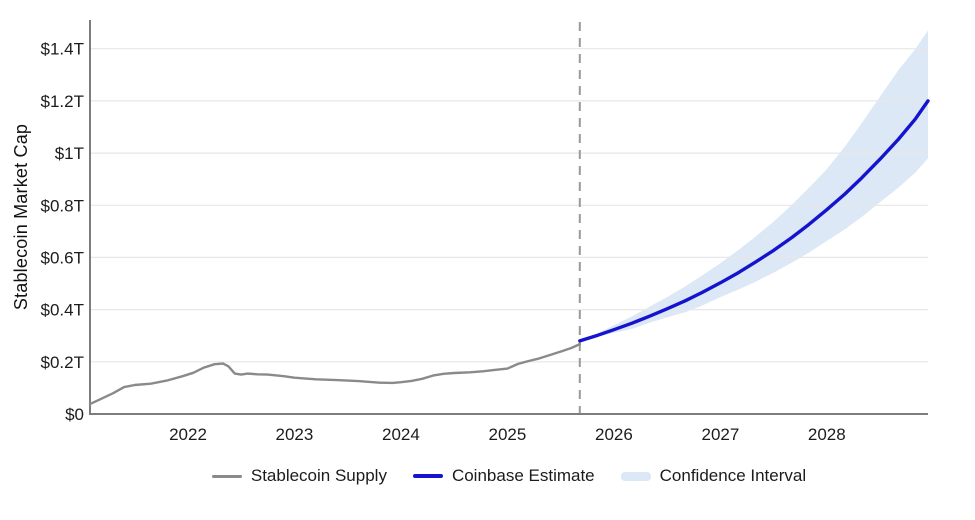  I want to click on legend-label-stablecoin-supply: Stablecoin Supply, so click(318, 475).